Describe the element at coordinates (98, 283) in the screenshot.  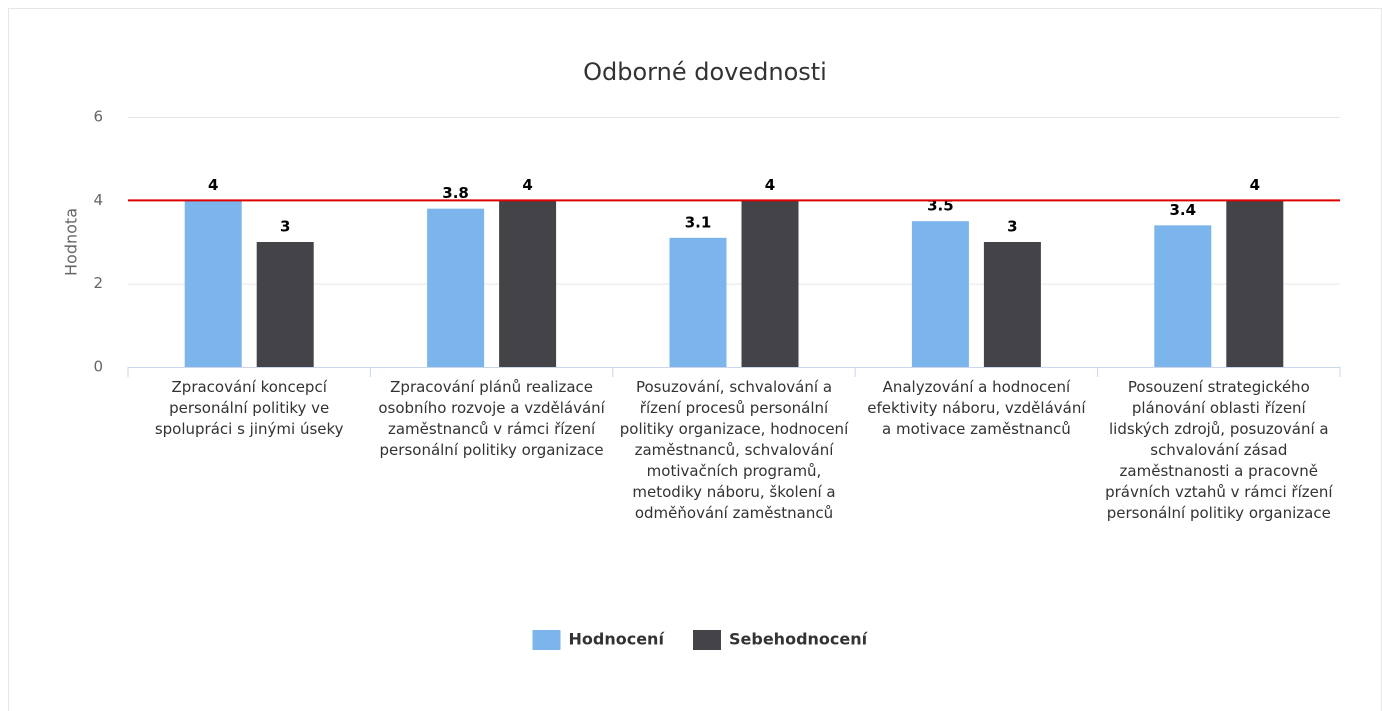
I see `y-tick-label: 2` at that location.